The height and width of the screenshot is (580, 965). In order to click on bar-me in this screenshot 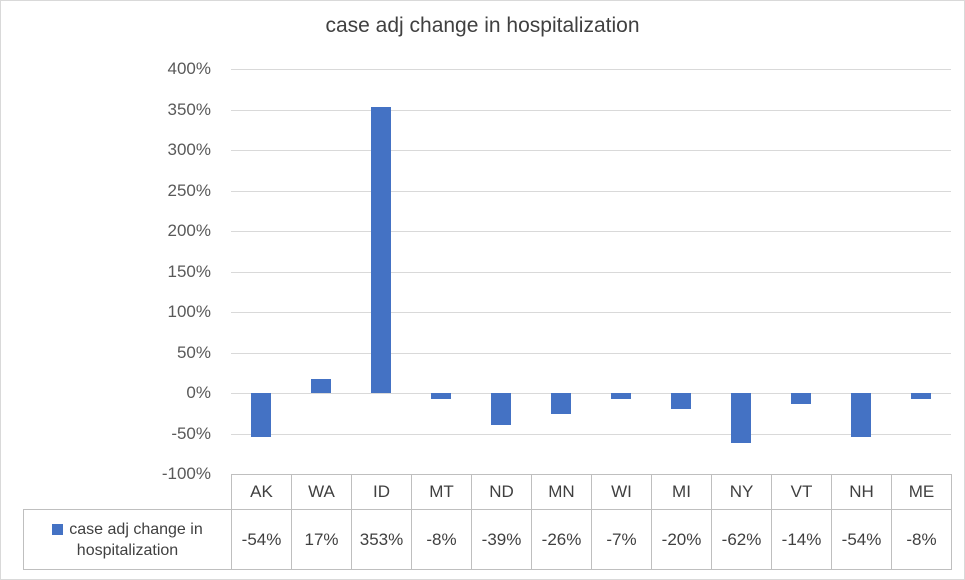, I will do `click(921, 396)`.